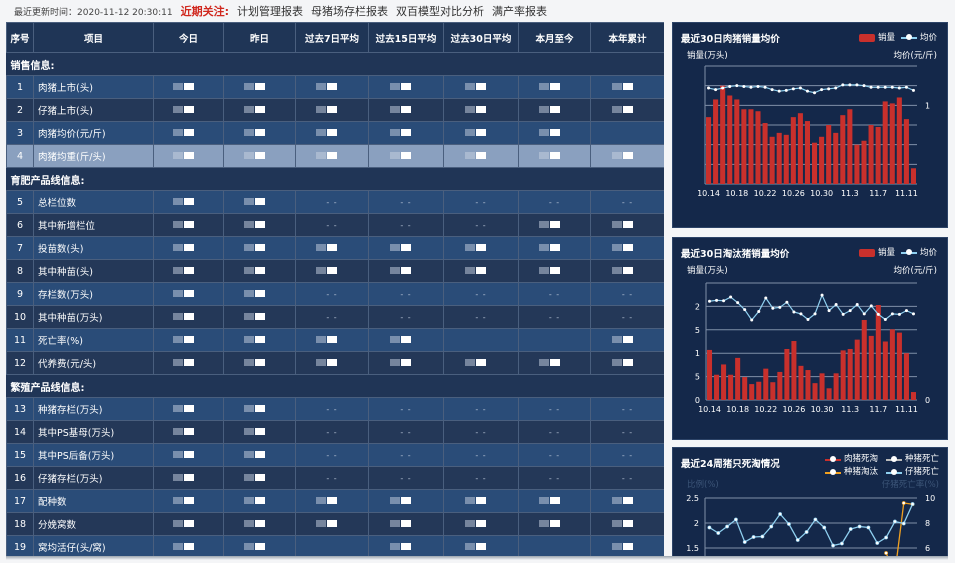 This screenshot has width=955, height=563. What do you see at coordinates (915, 56) in the screenshot?
I see `y2-axis-title: 均价(元/斤)` at bounding box center [915, 56].